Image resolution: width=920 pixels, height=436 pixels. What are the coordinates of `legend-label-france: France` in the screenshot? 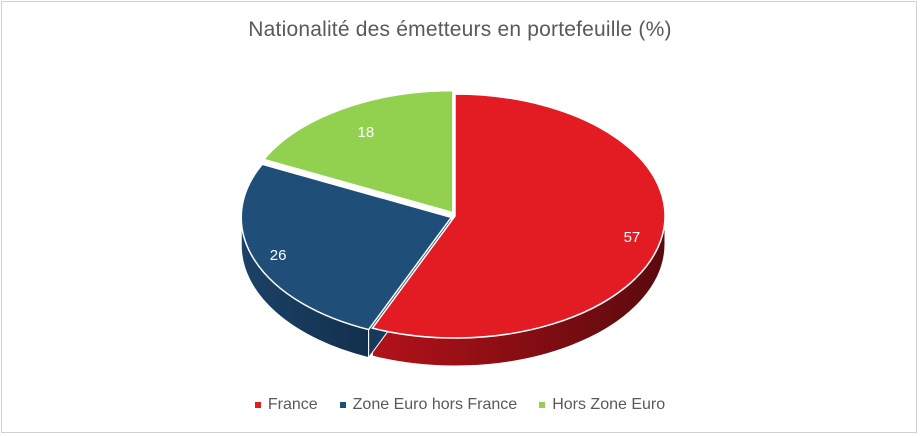 It's located at (292, 404).